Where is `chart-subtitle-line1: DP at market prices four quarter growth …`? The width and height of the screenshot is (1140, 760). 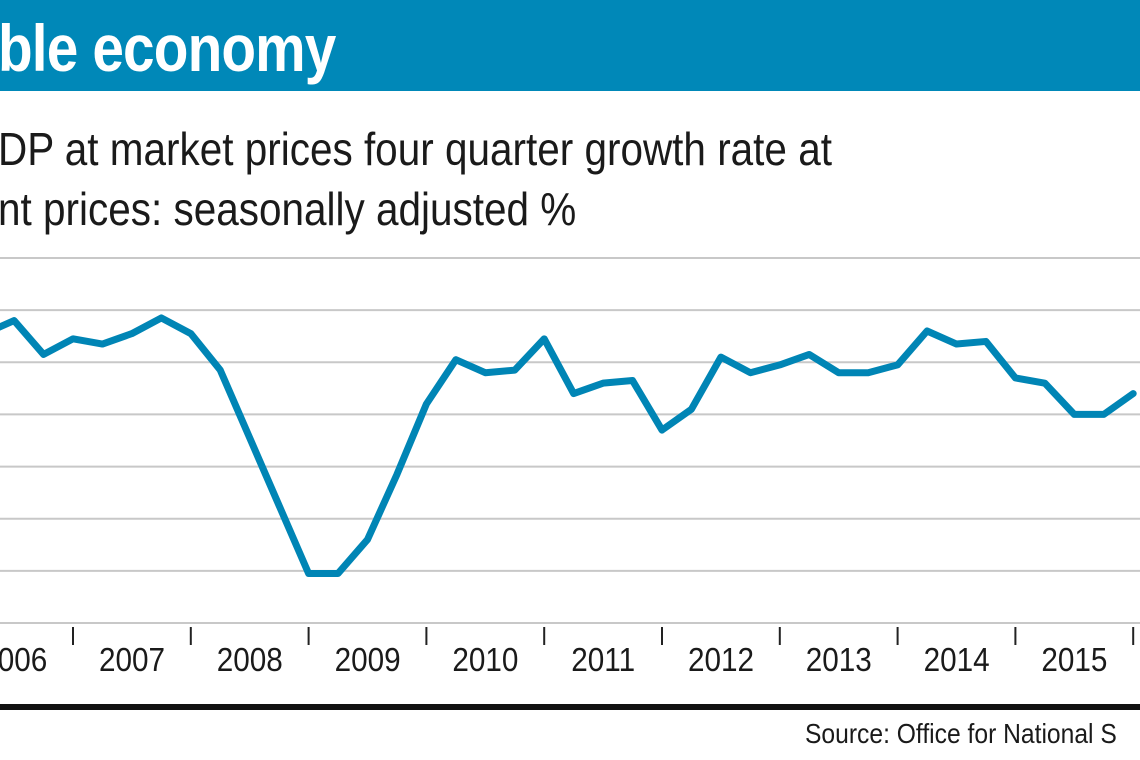
chart-subtitle-line1: DP at market prices four quarter growth … is located at coordinates (416, 149).